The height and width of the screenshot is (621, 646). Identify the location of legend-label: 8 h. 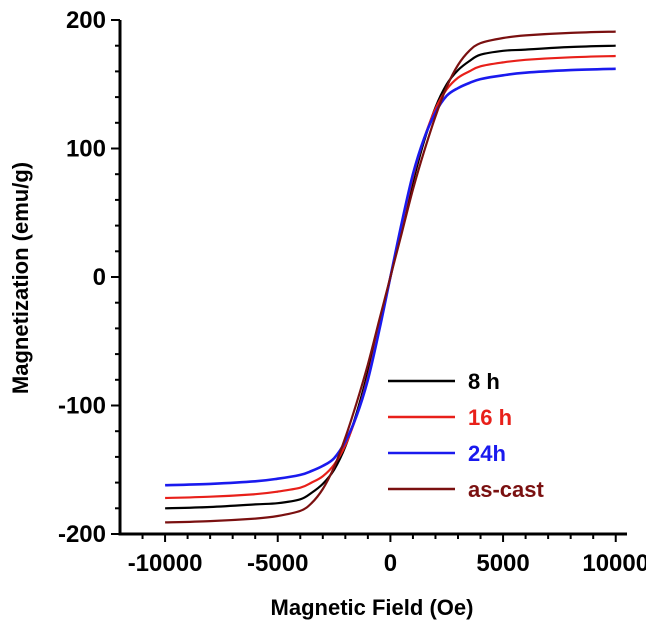
(484, 381).